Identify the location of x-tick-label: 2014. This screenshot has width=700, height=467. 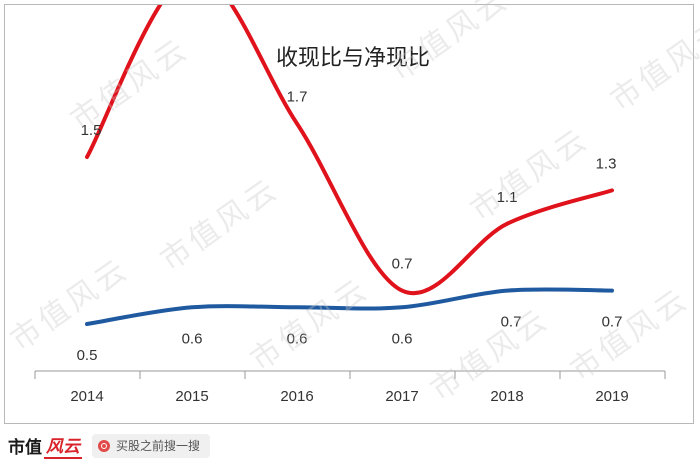
(86, 396).